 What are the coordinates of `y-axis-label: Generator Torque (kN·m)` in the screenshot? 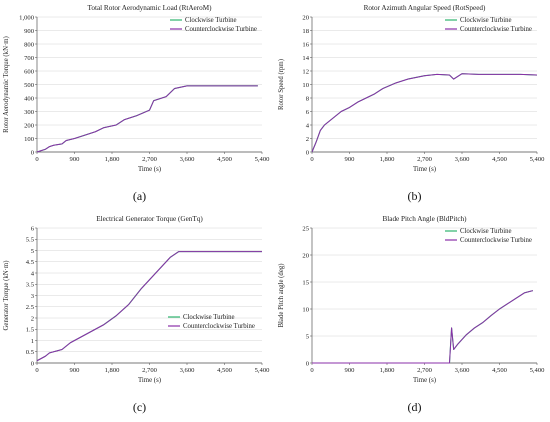 It's located at (6, 296).